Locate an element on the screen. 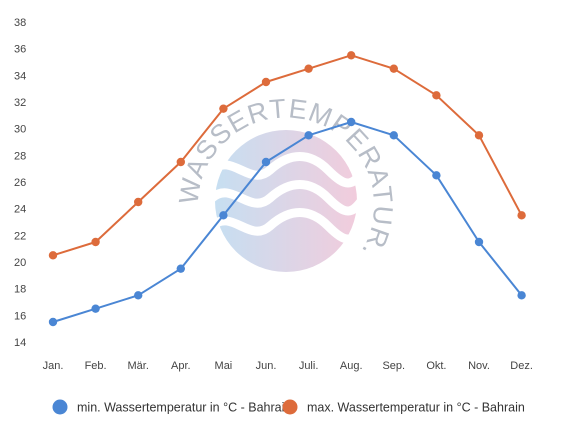  legend-label: min. Wassertemperatur in °C - Bahrain is located at coordinates (184, 408).